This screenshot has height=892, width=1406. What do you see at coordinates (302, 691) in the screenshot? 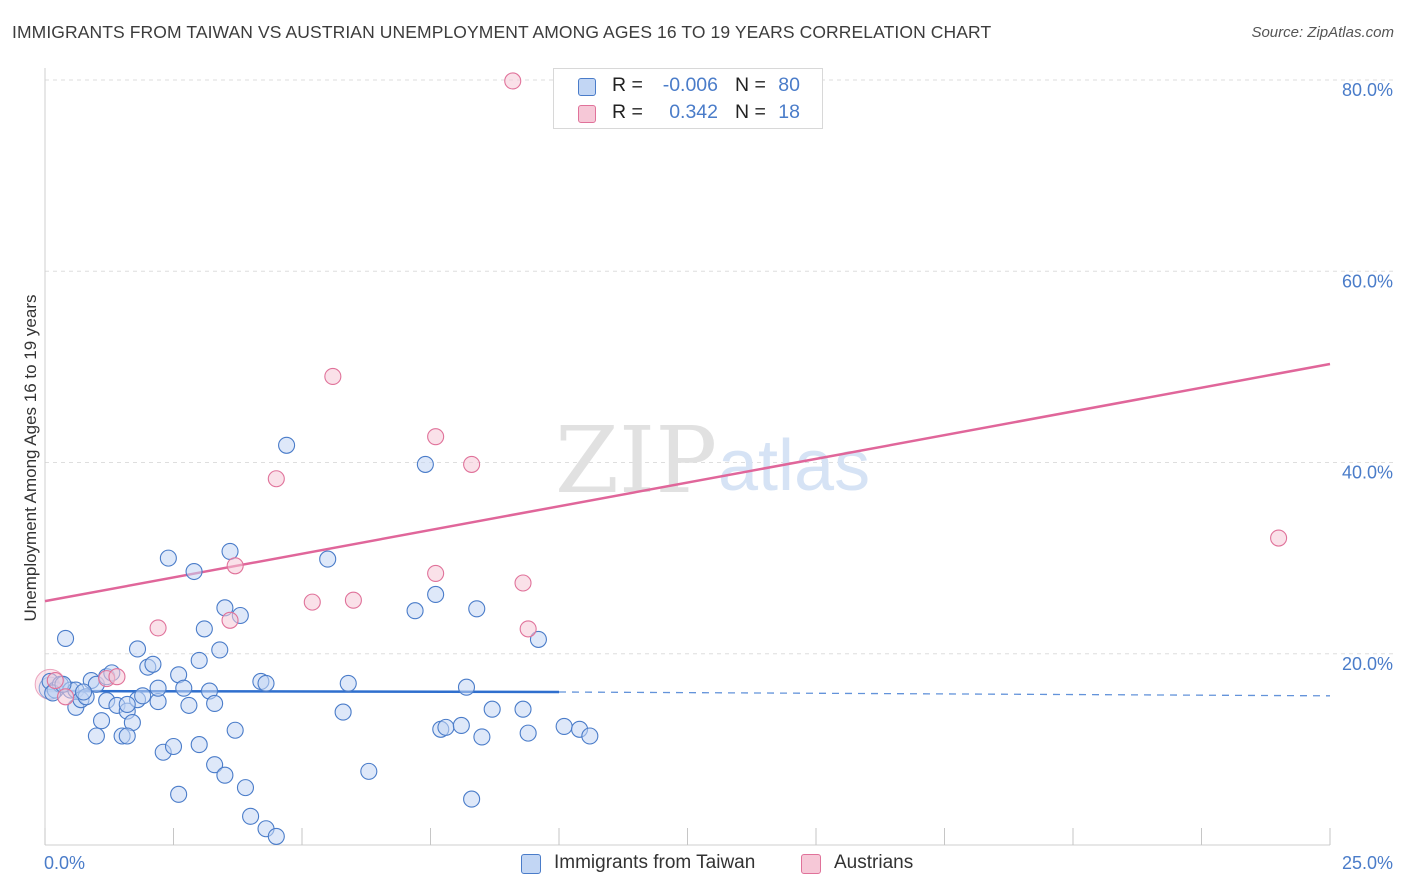
I see `taiwan-trend-solid` at bounding box center [302, 691].